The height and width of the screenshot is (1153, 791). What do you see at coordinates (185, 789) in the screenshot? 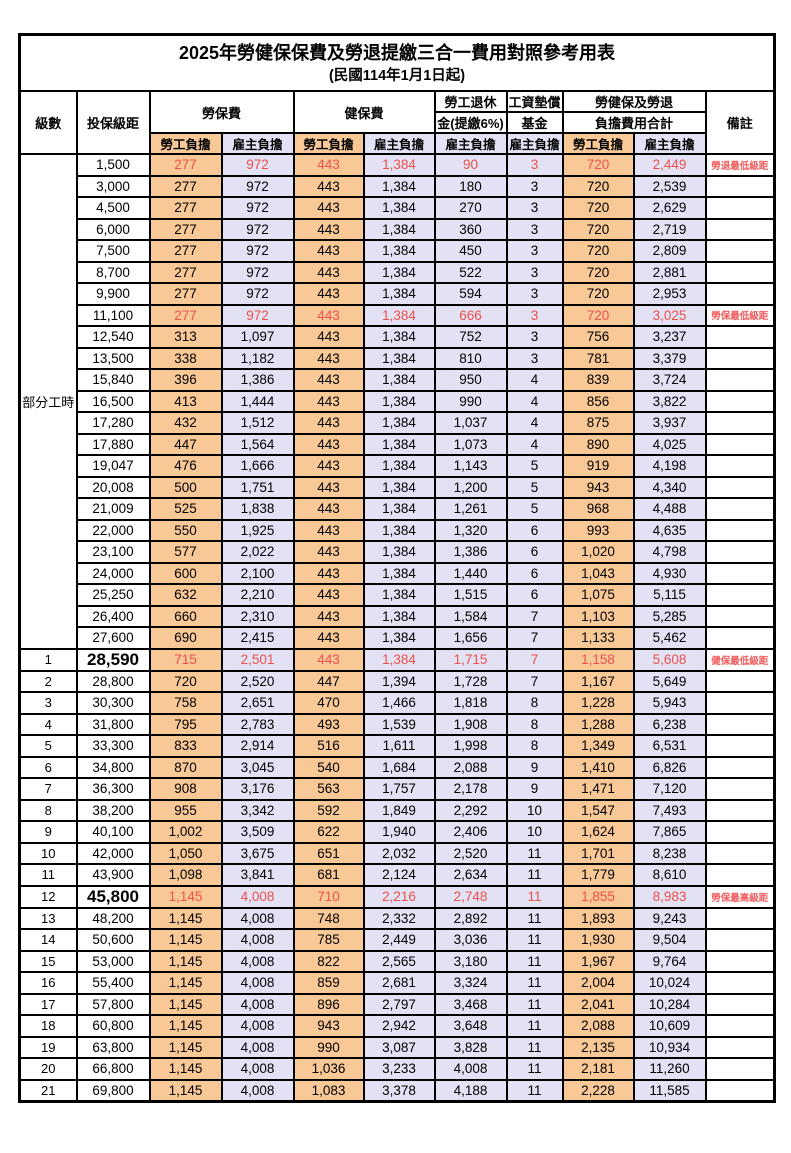
I see `value-cell-labor-employee: 908` at bounding box center [185, 789].